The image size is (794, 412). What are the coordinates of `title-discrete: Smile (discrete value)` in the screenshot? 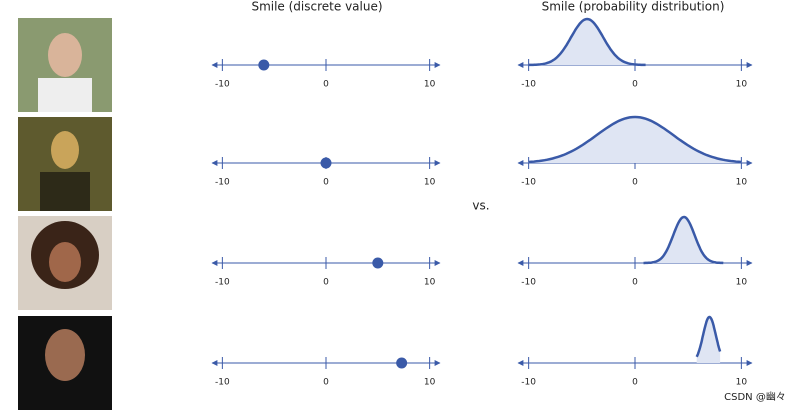 It's located at (316, 7).